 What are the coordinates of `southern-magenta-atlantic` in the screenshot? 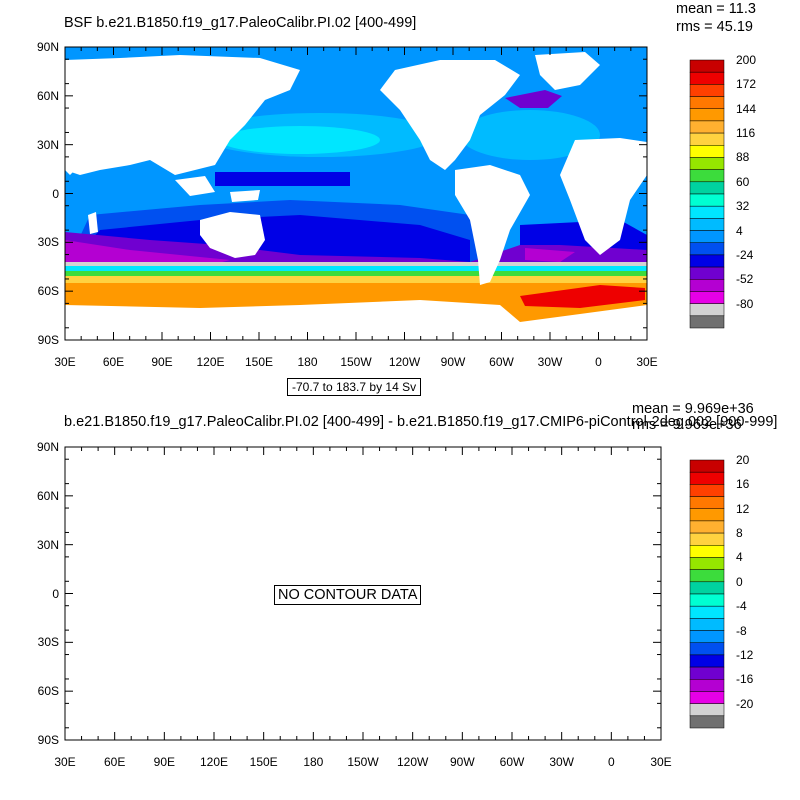 It's located at (550, 255).